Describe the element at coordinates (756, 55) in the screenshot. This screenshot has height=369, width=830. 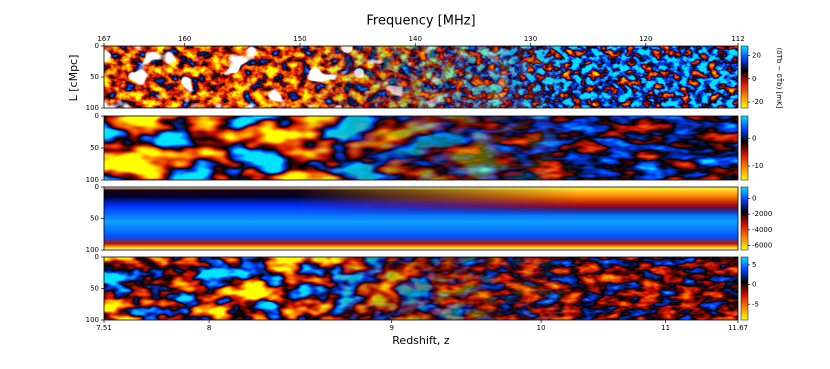
I see `colorbar-tick-label: 20` at that location.